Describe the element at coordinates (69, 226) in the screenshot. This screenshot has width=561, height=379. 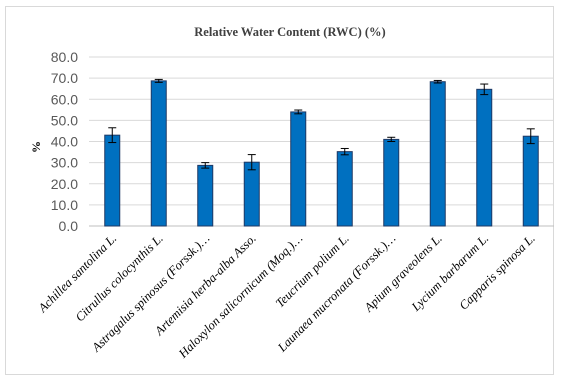
I see `y-tick-label: 0.0` at that location.